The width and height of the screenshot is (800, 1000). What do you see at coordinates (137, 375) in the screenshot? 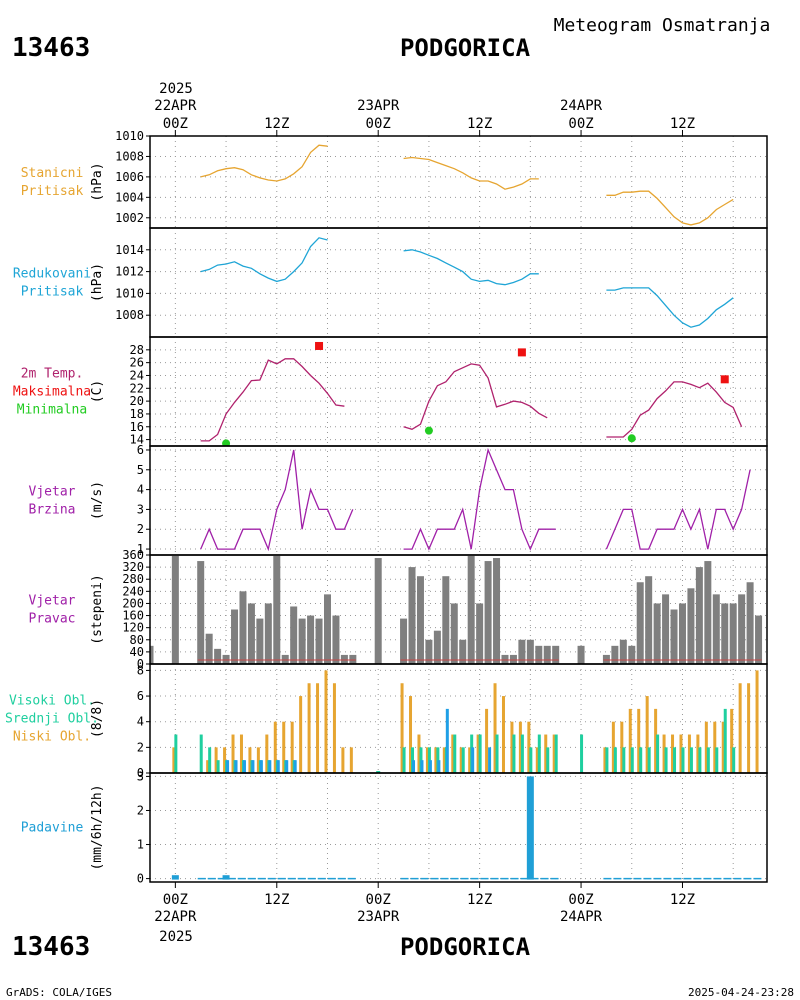
I see `y-tick-label: 24` at bounding box center [137, 375].